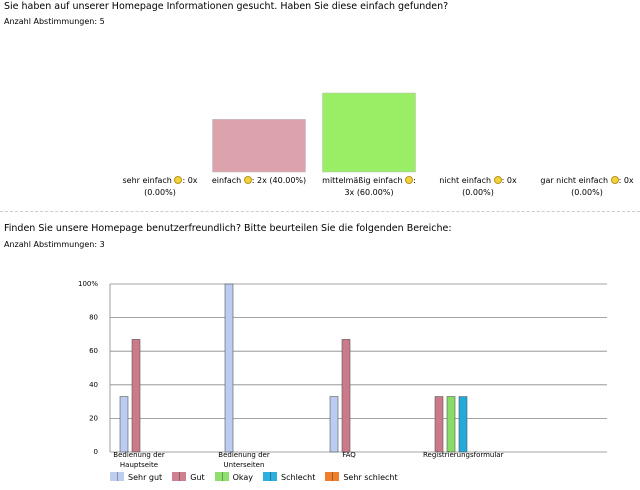 This screenshot has height=490, width=640. Describe the element at coordinates (587, 186) in the screenshot. I see `category-label: gar nicht einfach : 0x (0.00%)` at that location.